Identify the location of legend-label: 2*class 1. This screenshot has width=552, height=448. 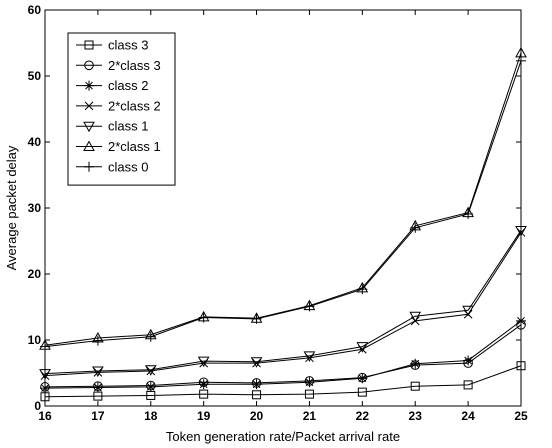
(134, 146).